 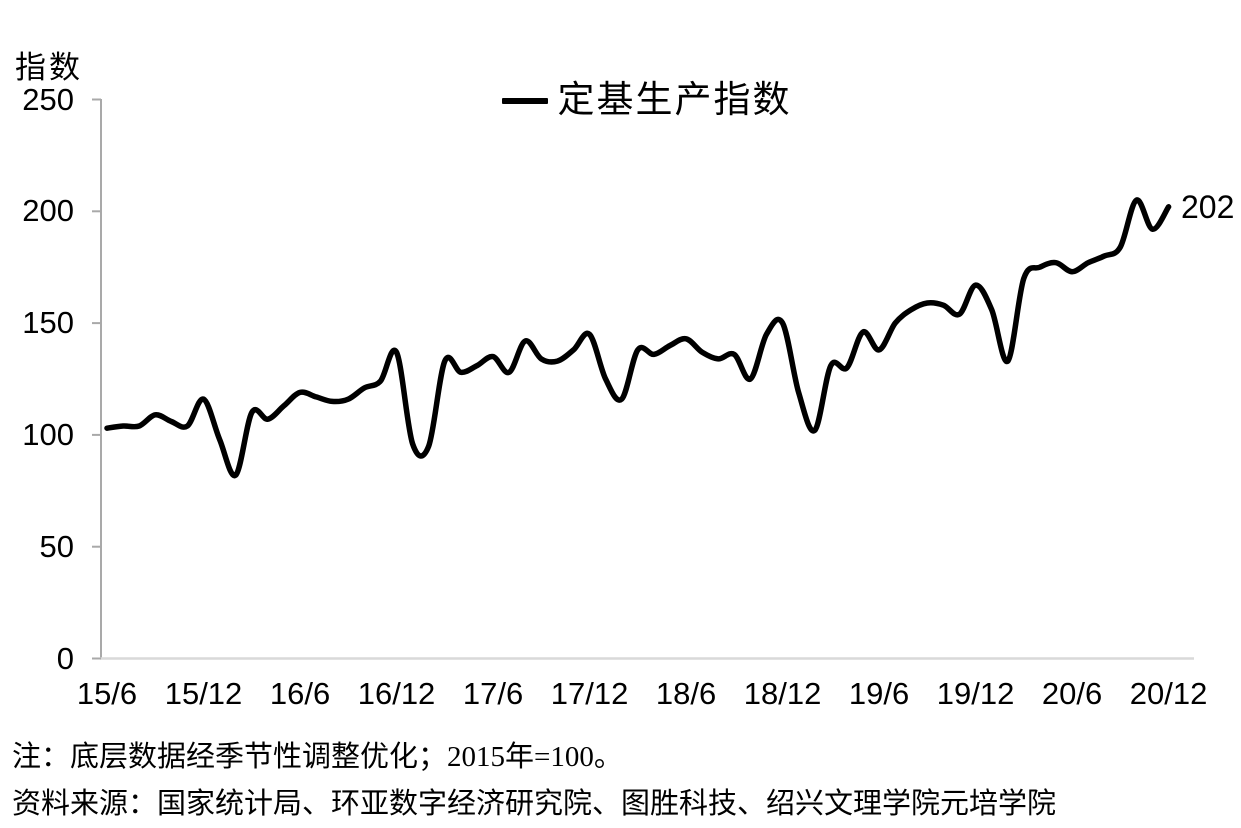 What do you see at coordinates (493, 693) in the screenshot?
I see `x-tick-label: 17/6` at bounding box center [493, 693].